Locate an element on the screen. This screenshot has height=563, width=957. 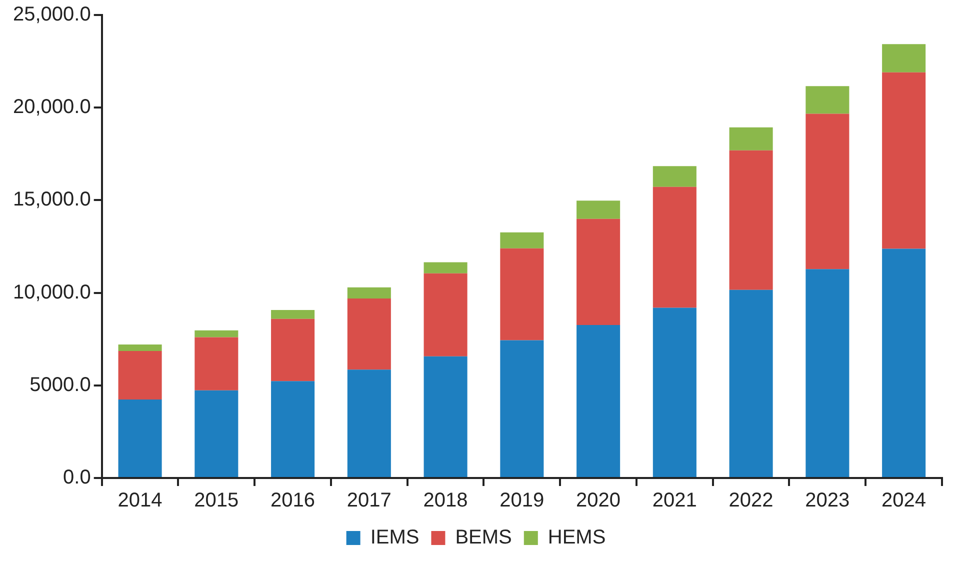
legend-label: IEMS is located at coordinates (395, 537).